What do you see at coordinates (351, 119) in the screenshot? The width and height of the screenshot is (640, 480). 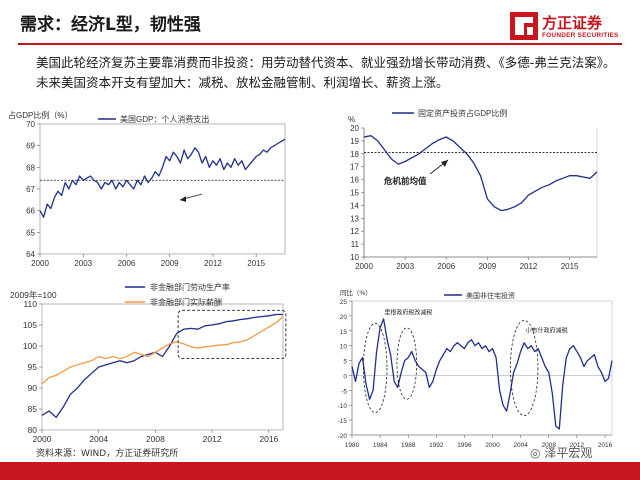 I see `y-axis-title: %` at bounding box center [351, 119].